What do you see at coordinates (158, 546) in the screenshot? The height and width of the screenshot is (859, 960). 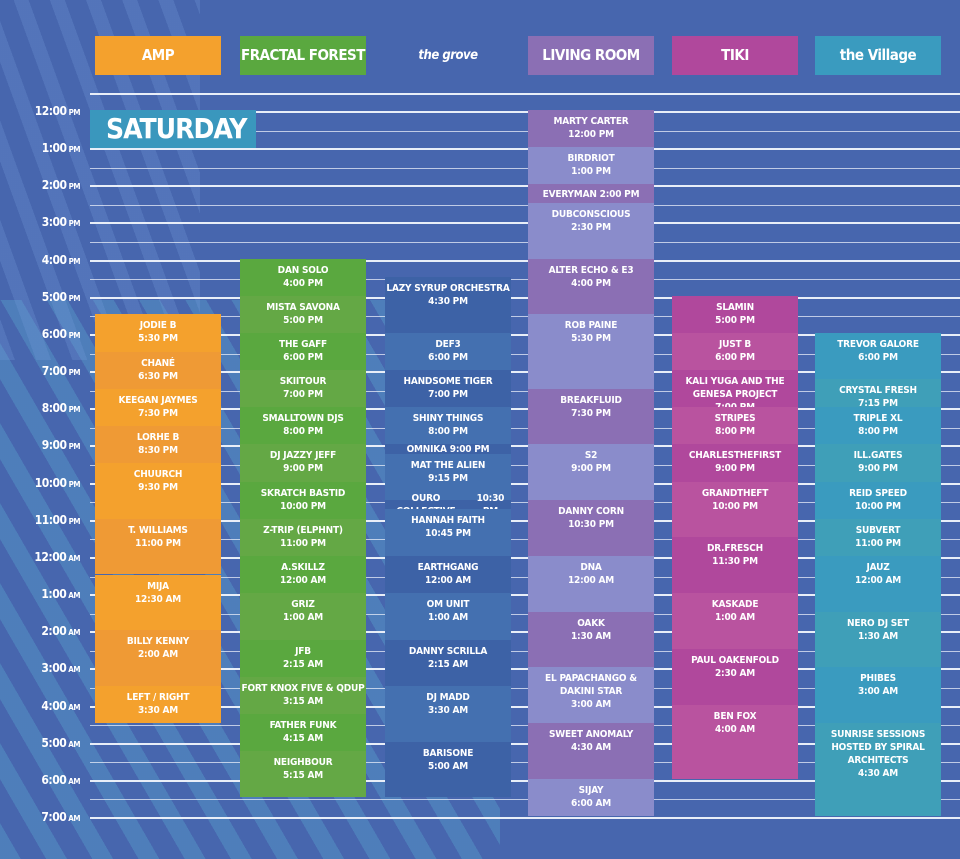 I see `set-slot: T. WILLIAMS 11:00 PM` at bounding box center [158, 546].